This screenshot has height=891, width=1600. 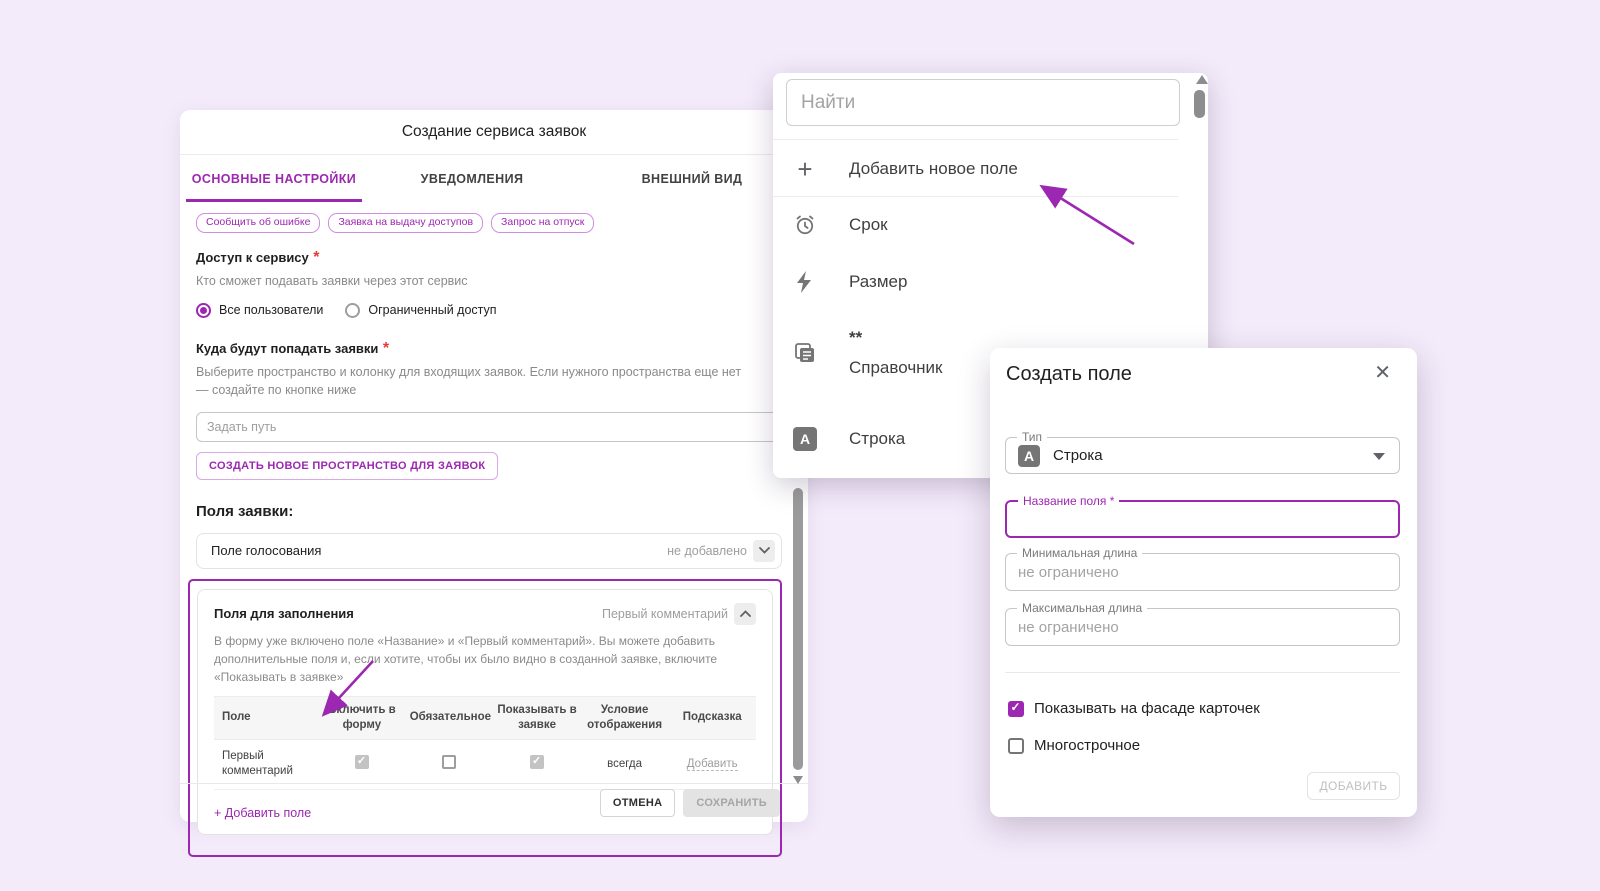 What do you see at coordinates (978, 353) in the screenshot?
I see `menu-item-catalog: ** Справочник` at bounding box center [978, 353].